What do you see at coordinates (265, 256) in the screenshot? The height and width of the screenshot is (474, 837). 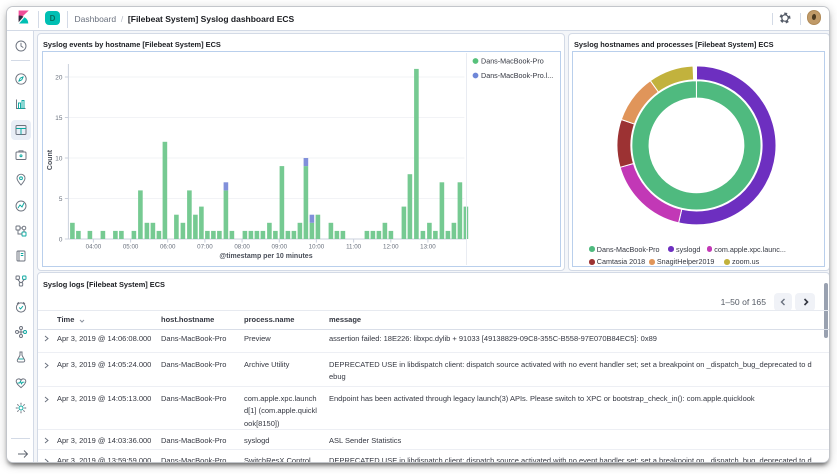 I see `svg-text: @timestamp per 10 minutes` at bounding box center [265, 256].